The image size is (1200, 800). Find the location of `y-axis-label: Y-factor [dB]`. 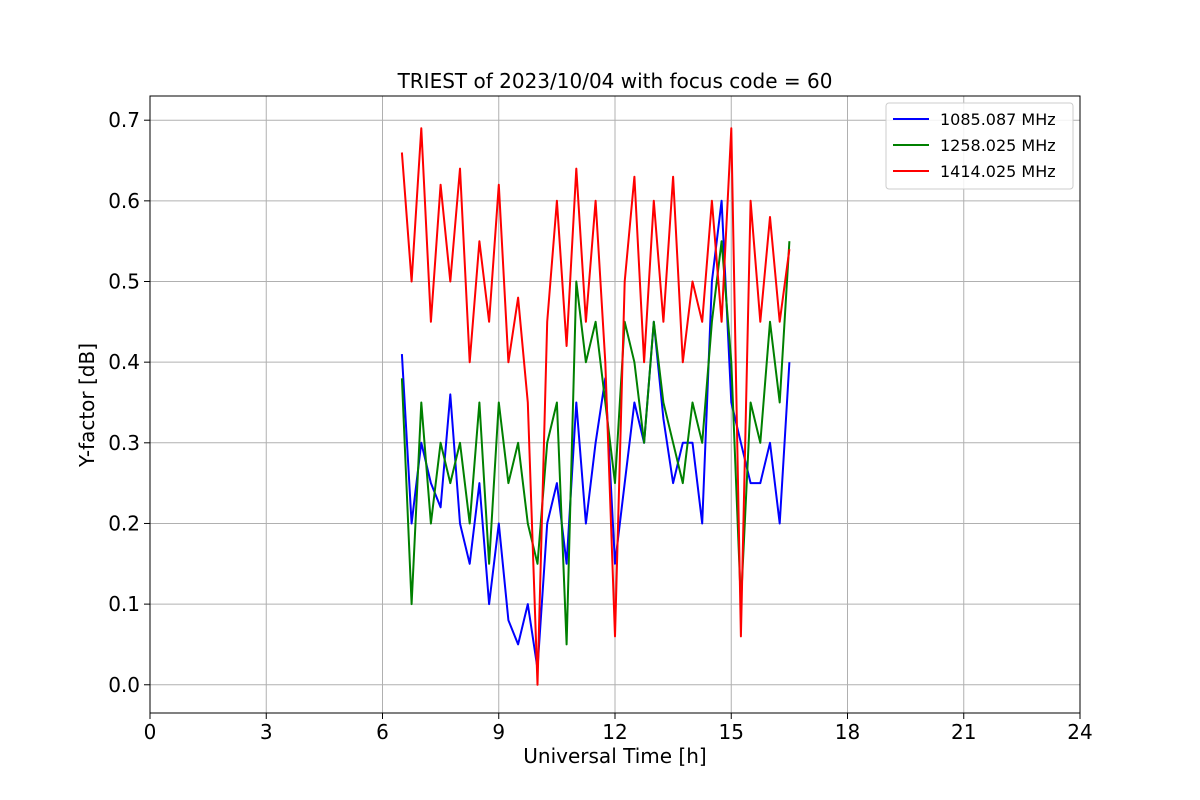

y-axis-label: Y-factor [dB] is located at coordinates (87, 405).